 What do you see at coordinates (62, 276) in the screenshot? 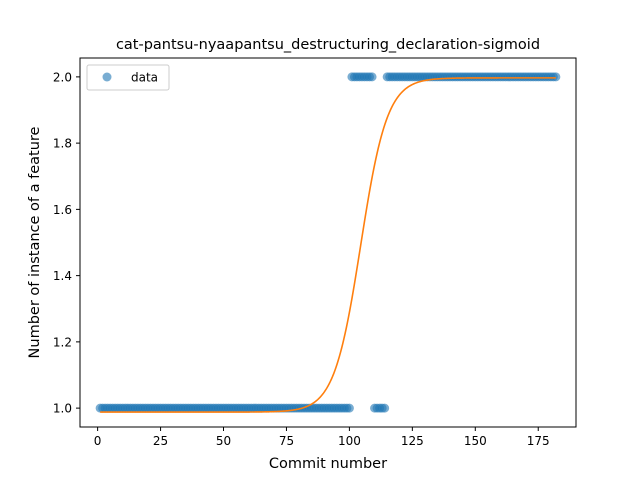
I see `y-tick-label: 1.4` at bounding box center [62, 276].